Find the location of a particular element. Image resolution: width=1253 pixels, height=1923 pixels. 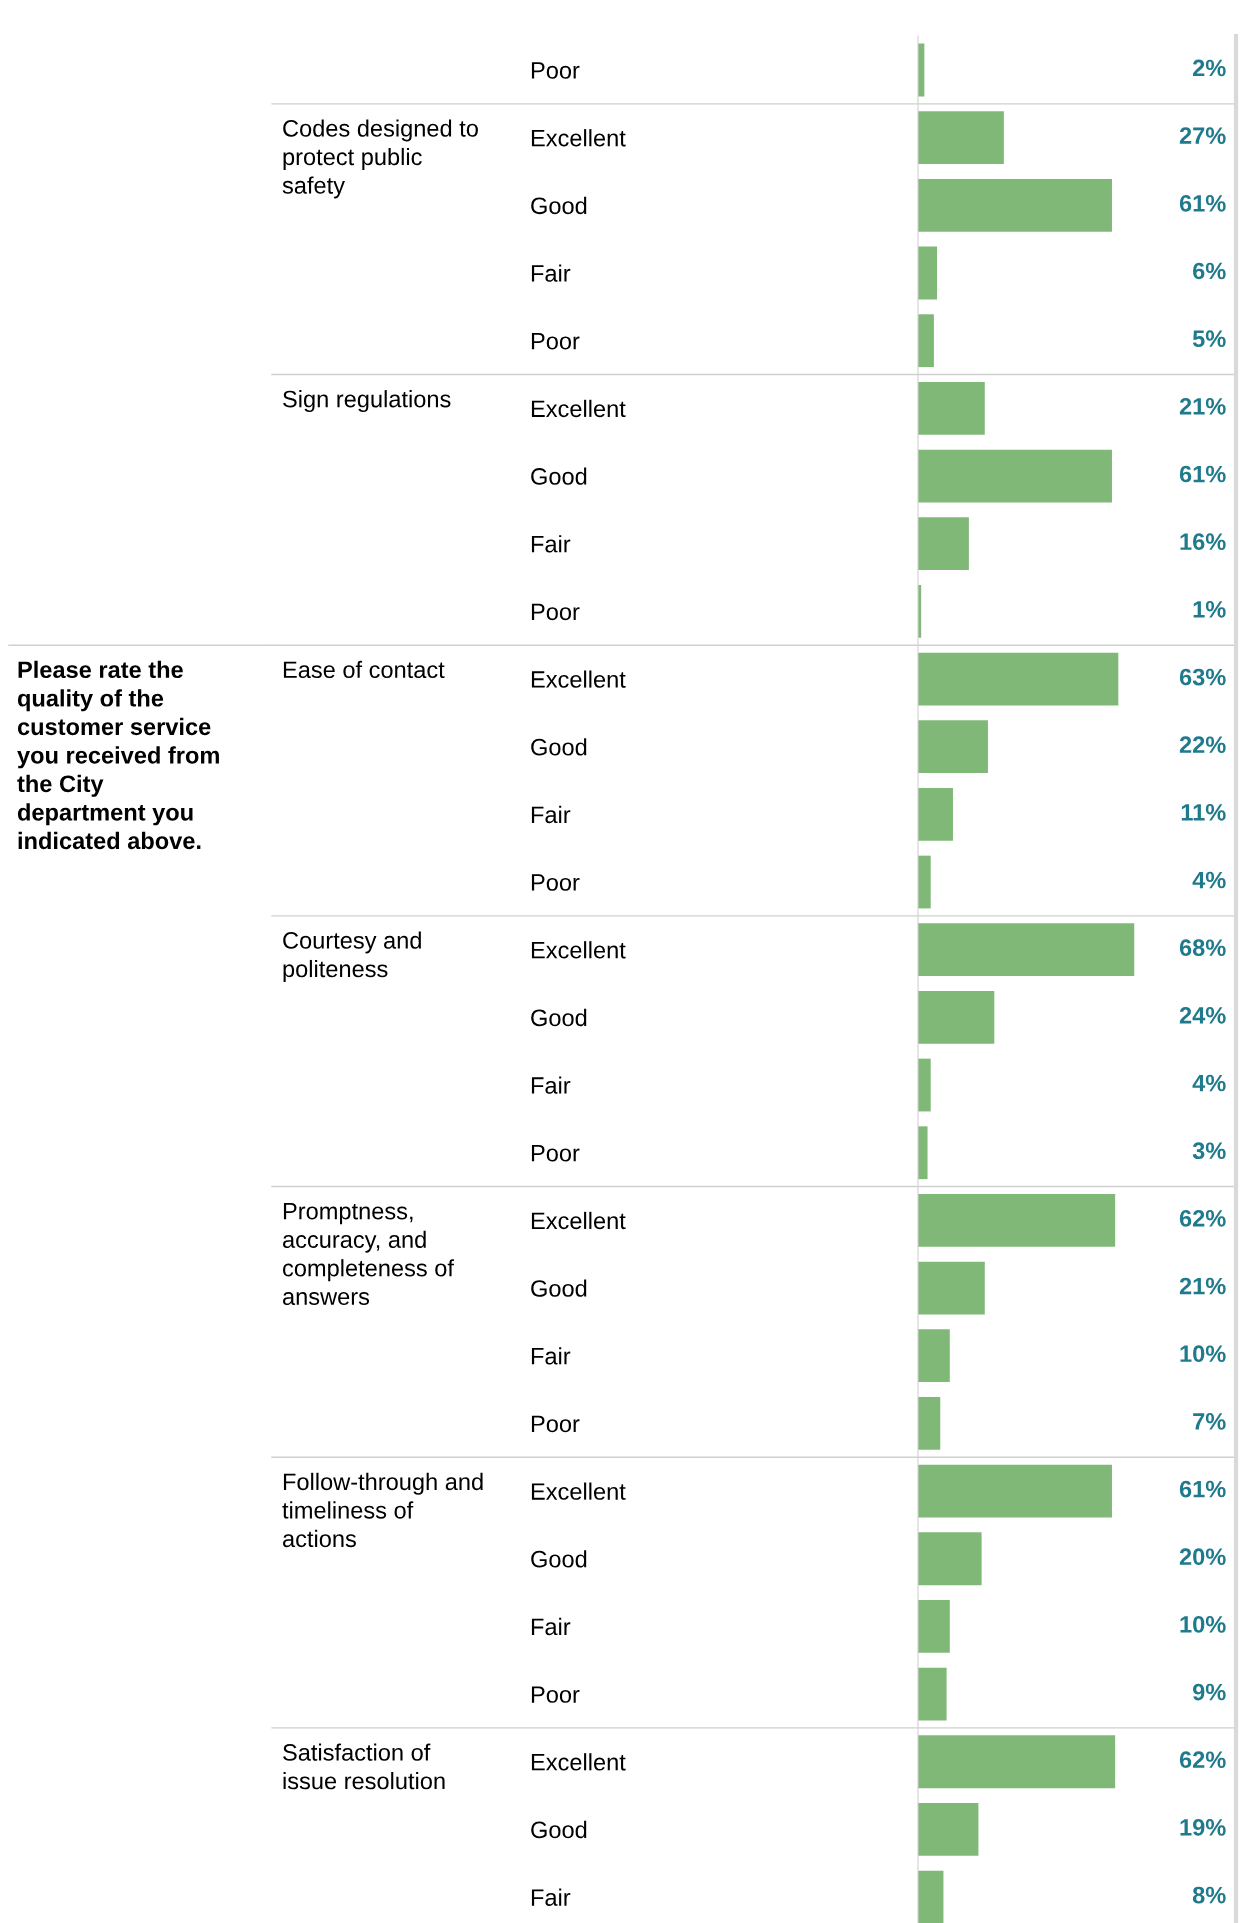

data-label: 6% is located at coordinates (1209, 271).